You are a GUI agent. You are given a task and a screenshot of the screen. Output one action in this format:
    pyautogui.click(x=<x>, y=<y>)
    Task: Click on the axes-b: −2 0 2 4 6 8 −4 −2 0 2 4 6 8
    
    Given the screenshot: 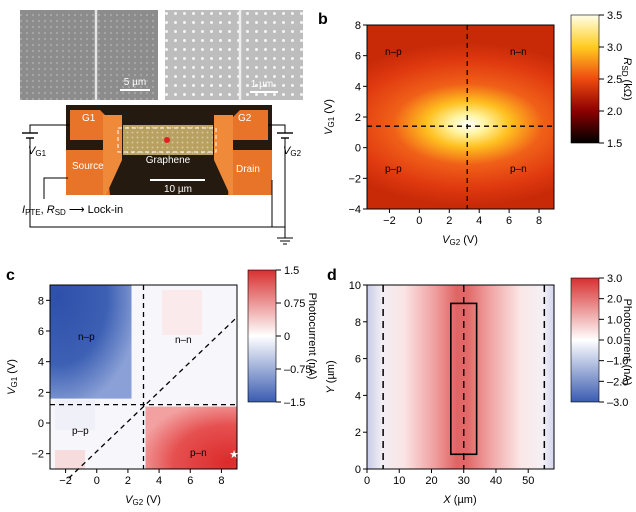 What is the action you would take?
    pyautogui.click(x=445, y=123)
    